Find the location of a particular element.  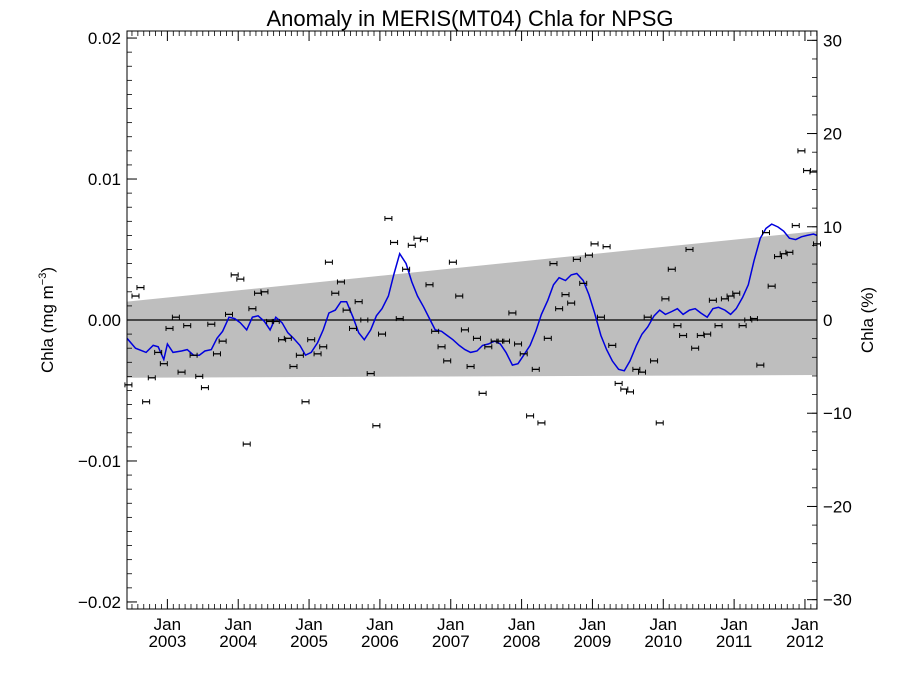

x-tick-label-year: 2003 is located at coordinates (167, 641).